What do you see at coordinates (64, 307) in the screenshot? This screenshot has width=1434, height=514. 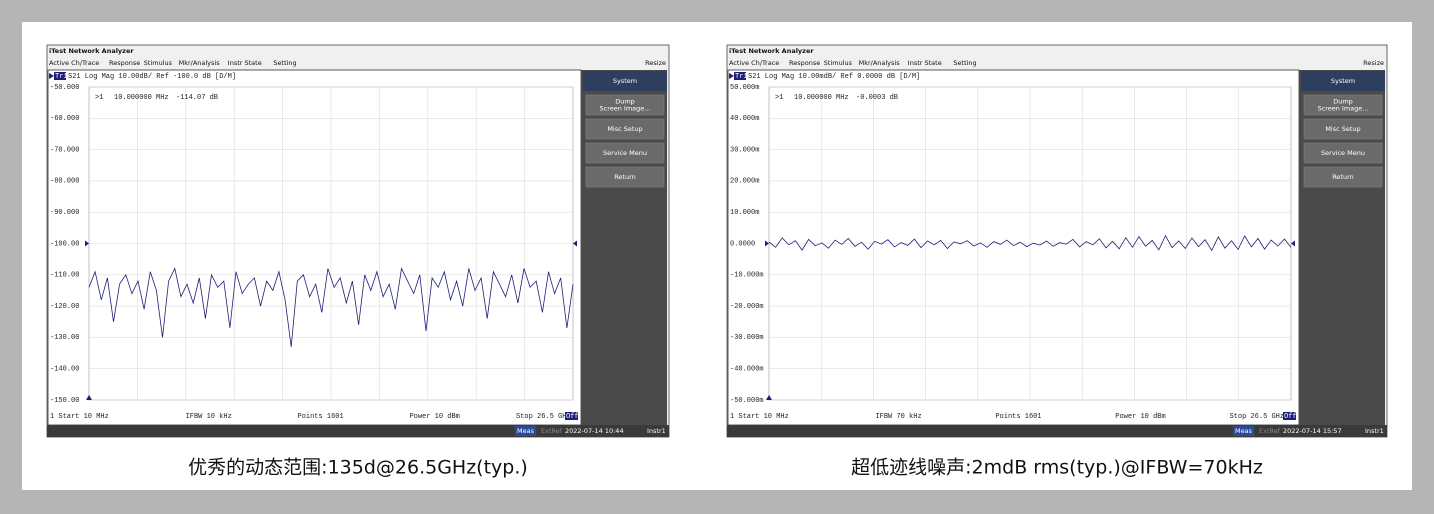 I see `y-tick-label: -120.00` at bounding box center [64, 307].